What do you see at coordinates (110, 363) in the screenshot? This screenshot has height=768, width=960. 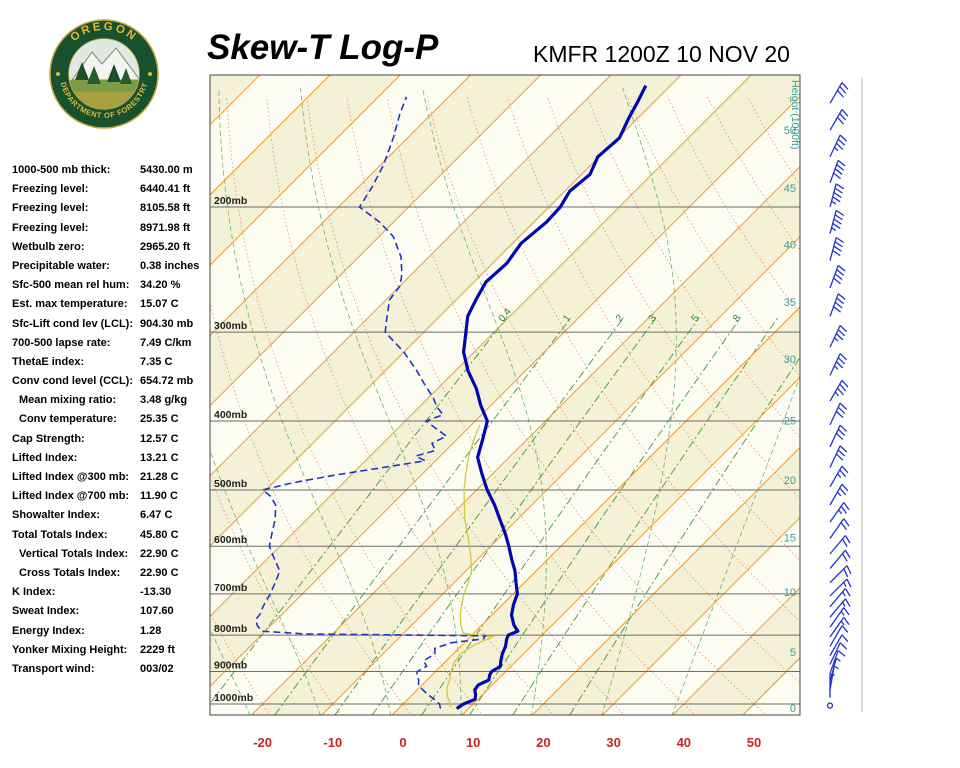 I see `index-row: ThetaE index: 7.35 C` at bounding box center [110, 363].